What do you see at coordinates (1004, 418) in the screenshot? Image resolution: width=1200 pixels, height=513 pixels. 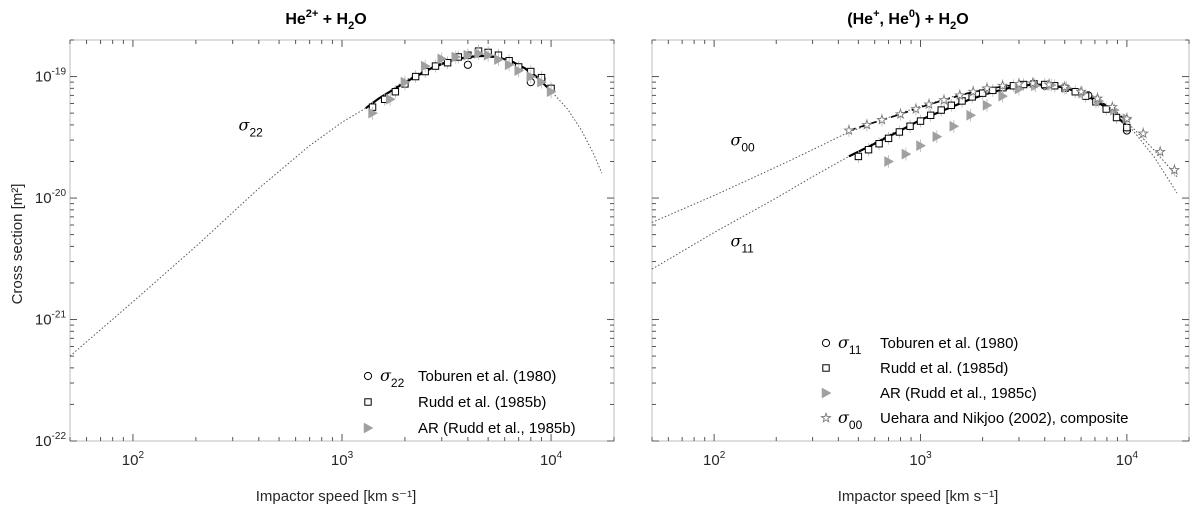 I see `legend-label: Uehara and Nikjoo (2002), composite` at bounding box center [1004, 418].